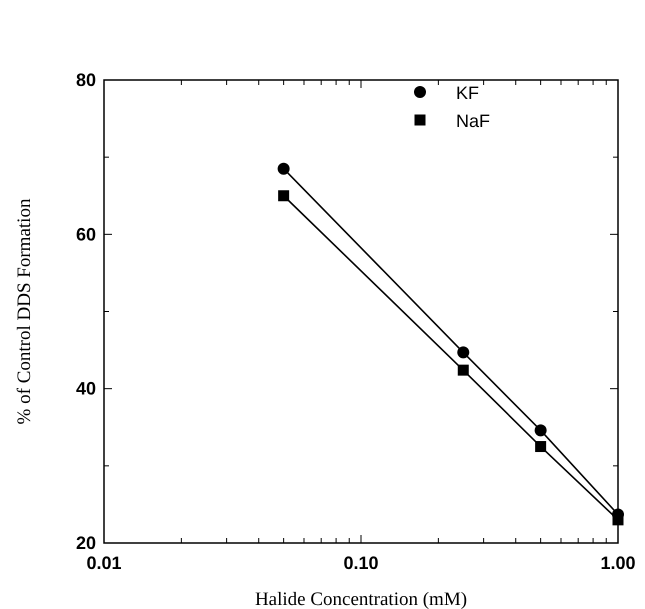 This screenshot has width=645, height=609. I want to click on y-tick-label: 20, so click(86, 543).